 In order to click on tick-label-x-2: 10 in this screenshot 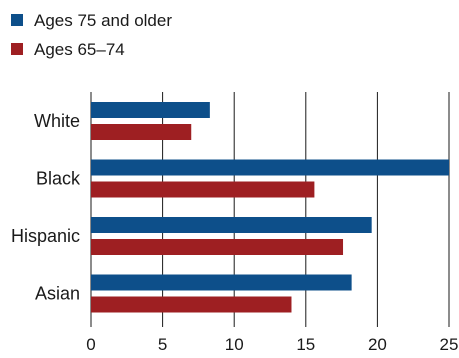, I will do `click(234, 344)`.